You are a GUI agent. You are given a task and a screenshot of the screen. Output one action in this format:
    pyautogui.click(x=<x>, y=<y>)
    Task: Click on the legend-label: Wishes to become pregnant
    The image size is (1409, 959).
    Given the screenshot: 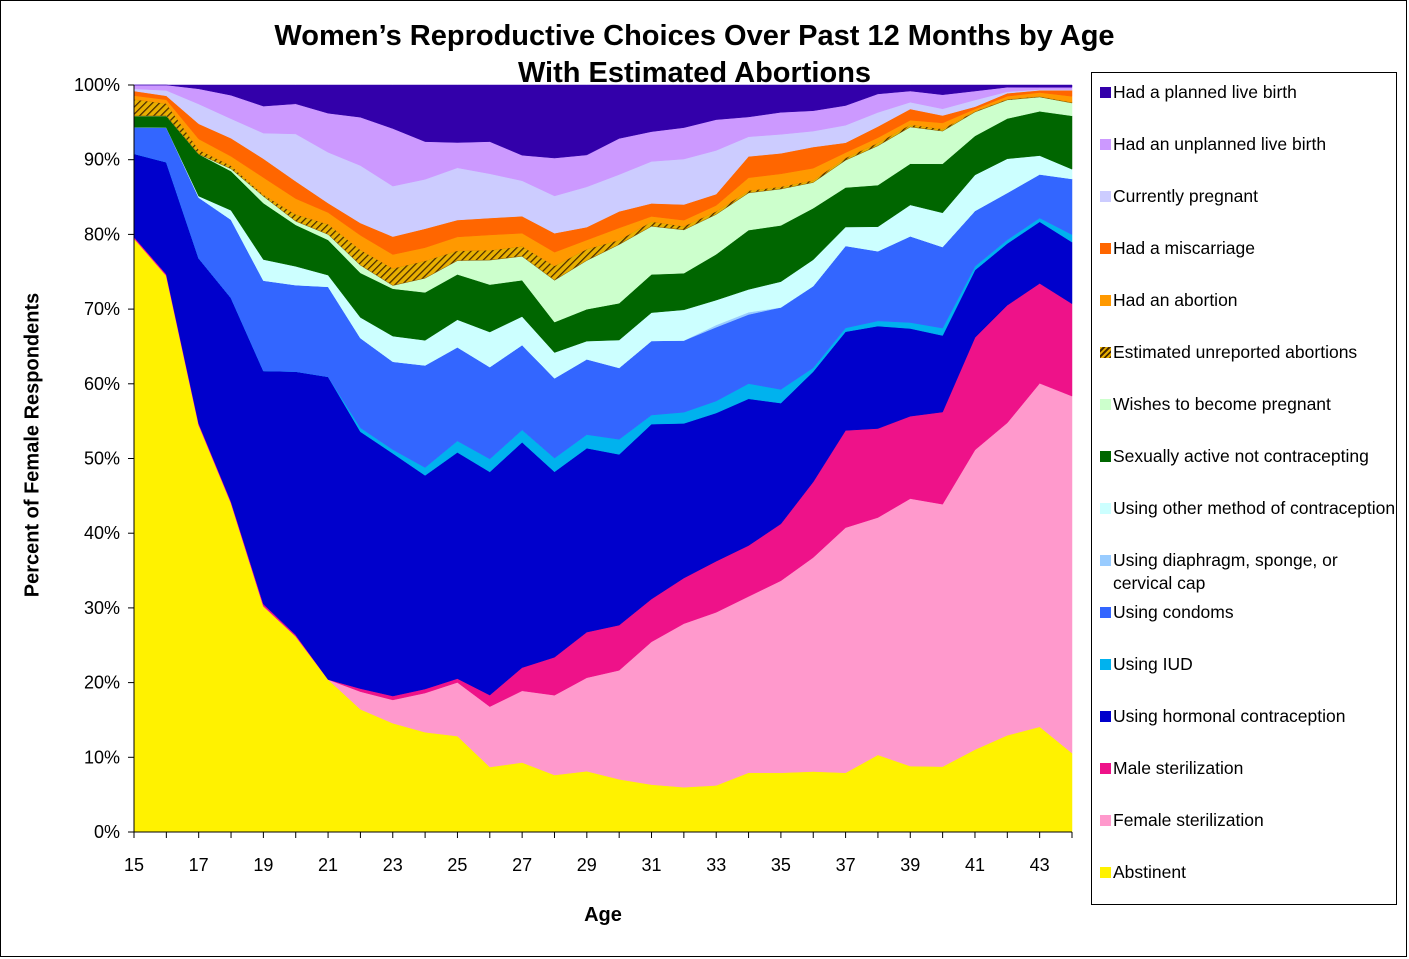 What is the action you would take?
    pyautogui.click(x=1222, y=404)
    